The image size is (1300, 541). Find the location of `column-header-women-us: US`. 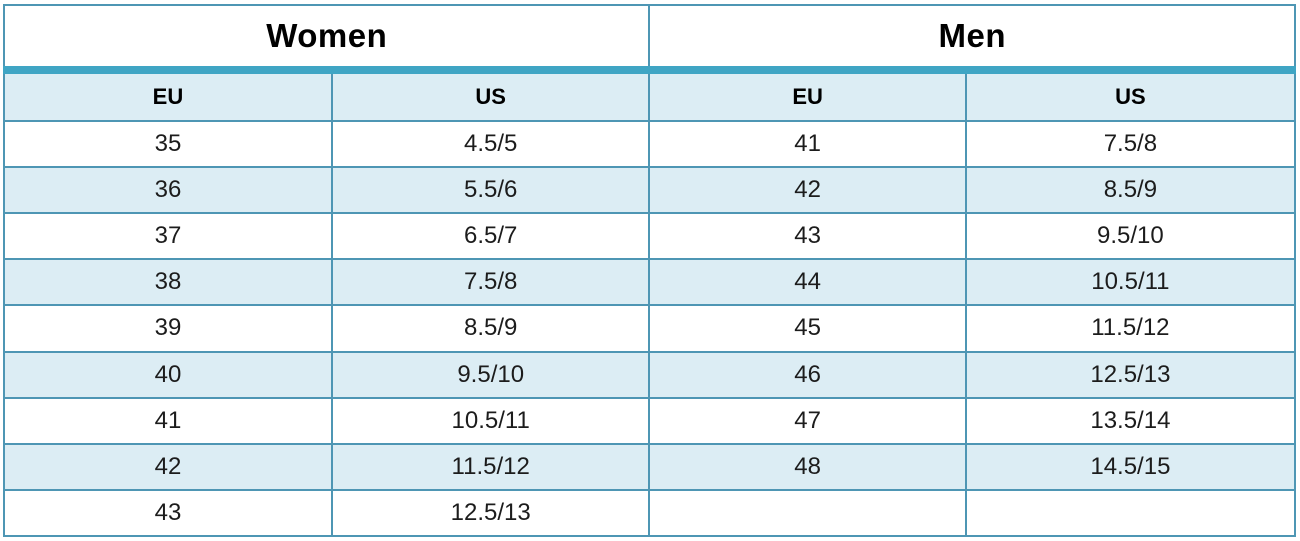

column-header-women-us: US is located at coordinates (490, 95).